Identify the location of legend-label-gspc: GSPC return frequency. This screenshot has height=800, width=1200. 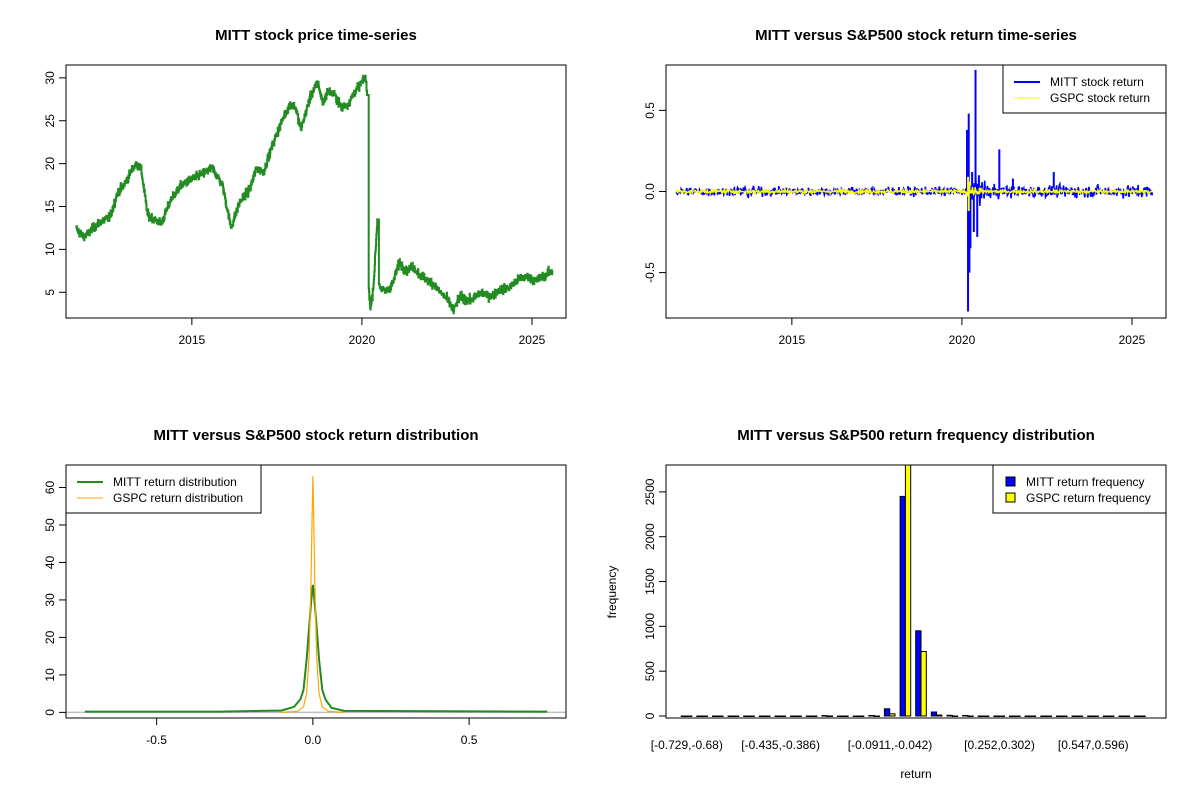
(1088, 498).